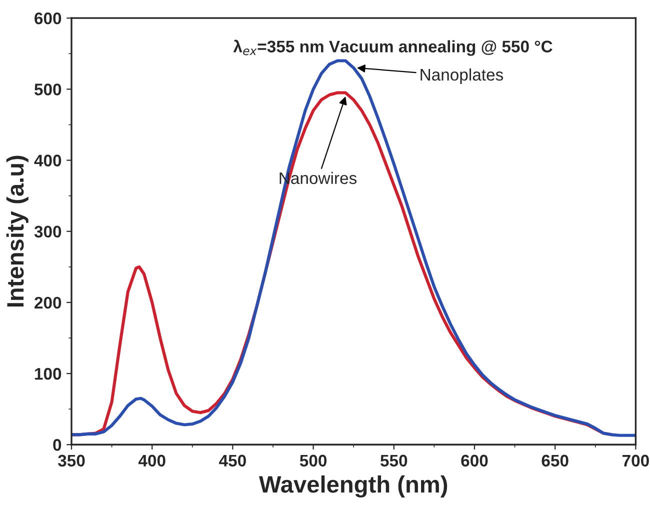  I want to click on y-tick-label: 200, so click(48, 302).